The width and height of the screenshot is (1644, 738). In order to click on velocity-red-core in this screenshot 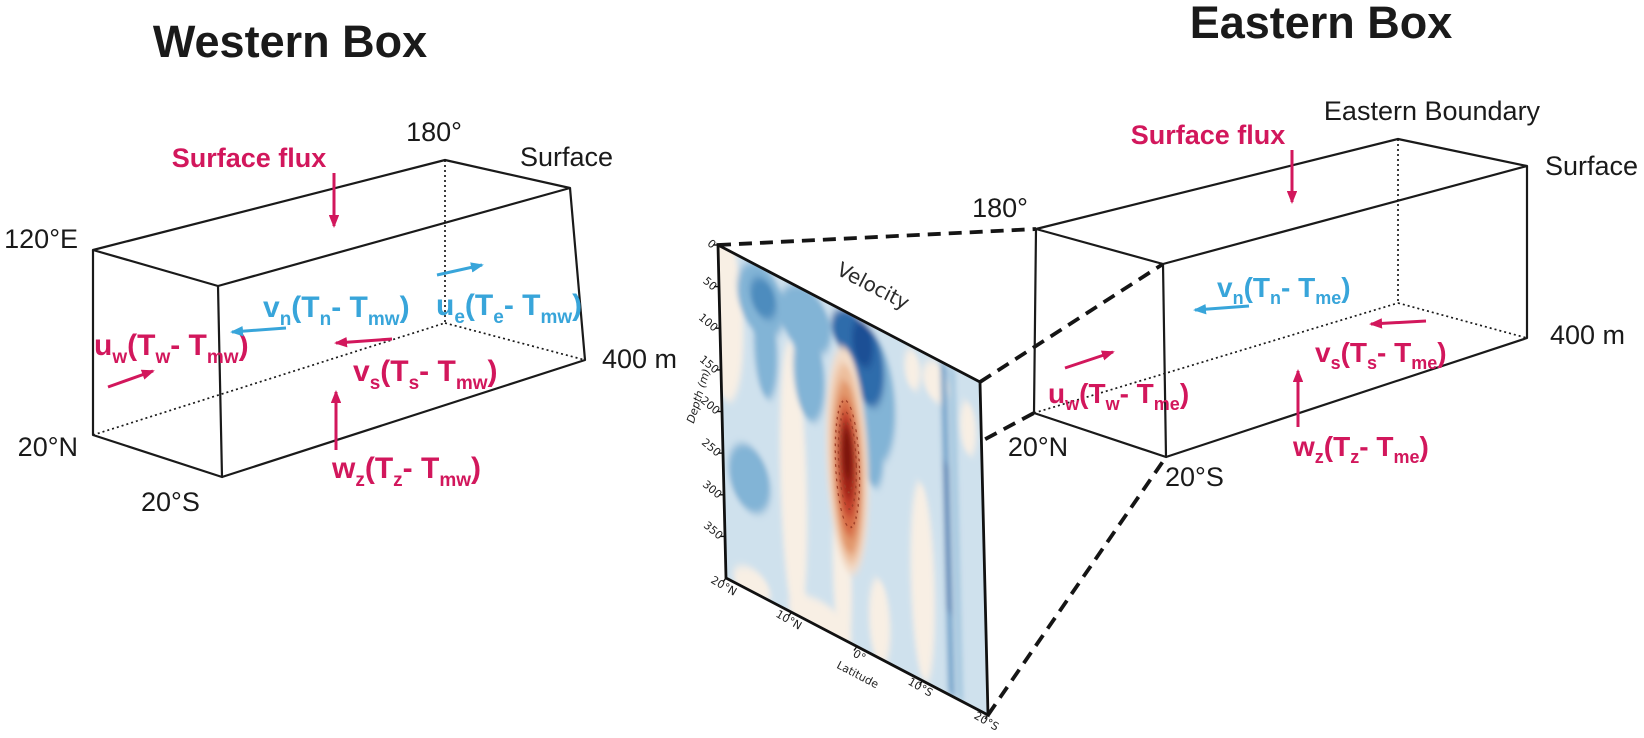, I will do `click(847, 460)`.